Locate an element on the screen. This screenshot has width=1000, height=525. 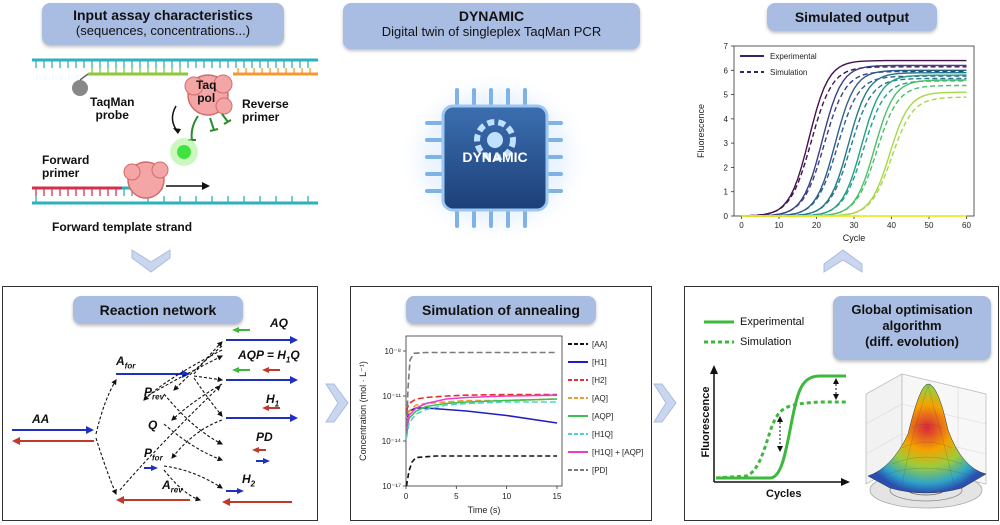
taqman-probe-label: TaqMan probe is located at coordinates (112, 108).